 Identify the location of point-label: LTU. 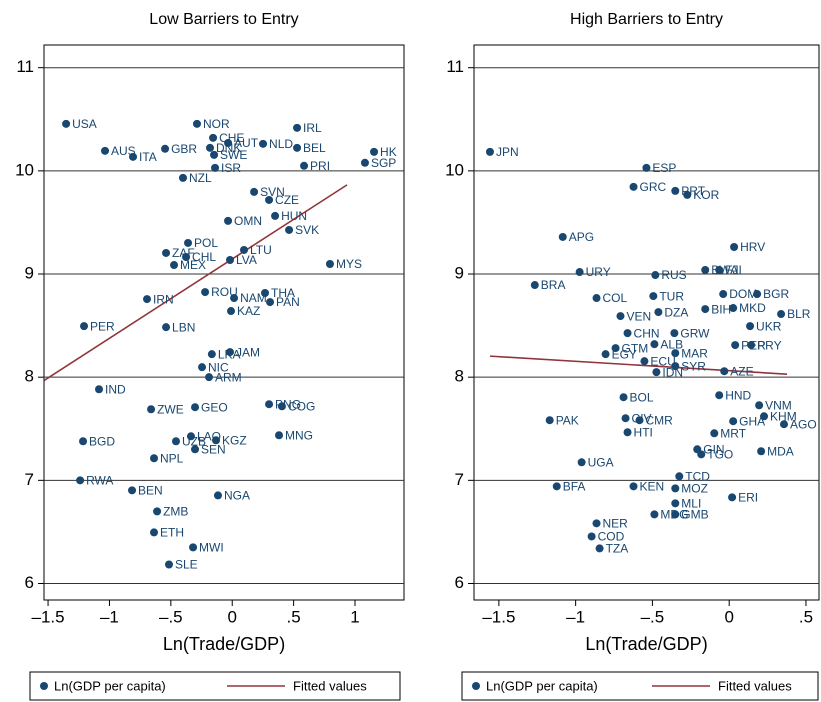
(261, 250).